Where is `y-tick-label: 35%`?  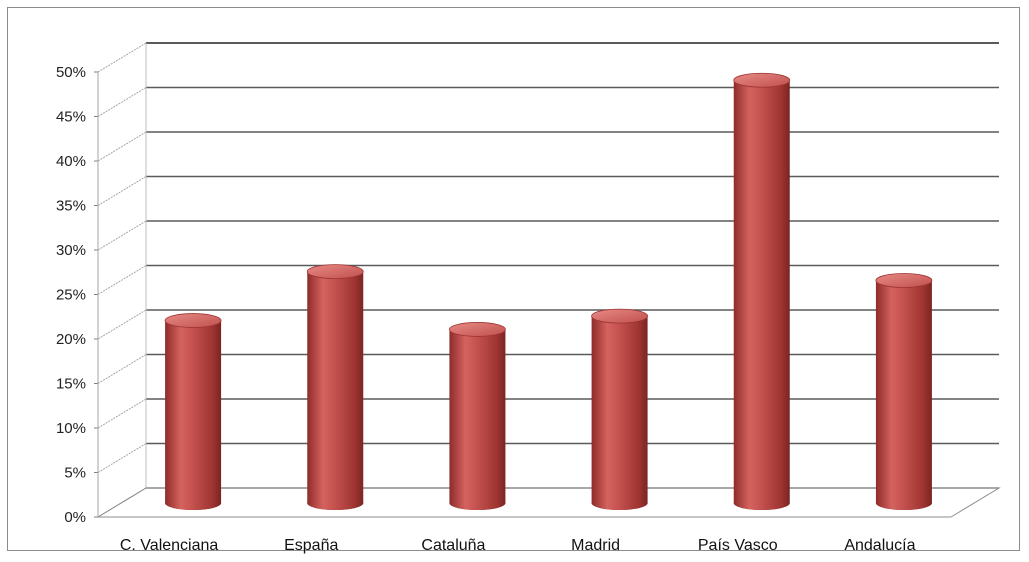
y-tick-label: 35% is located at coordinates (71, 206).